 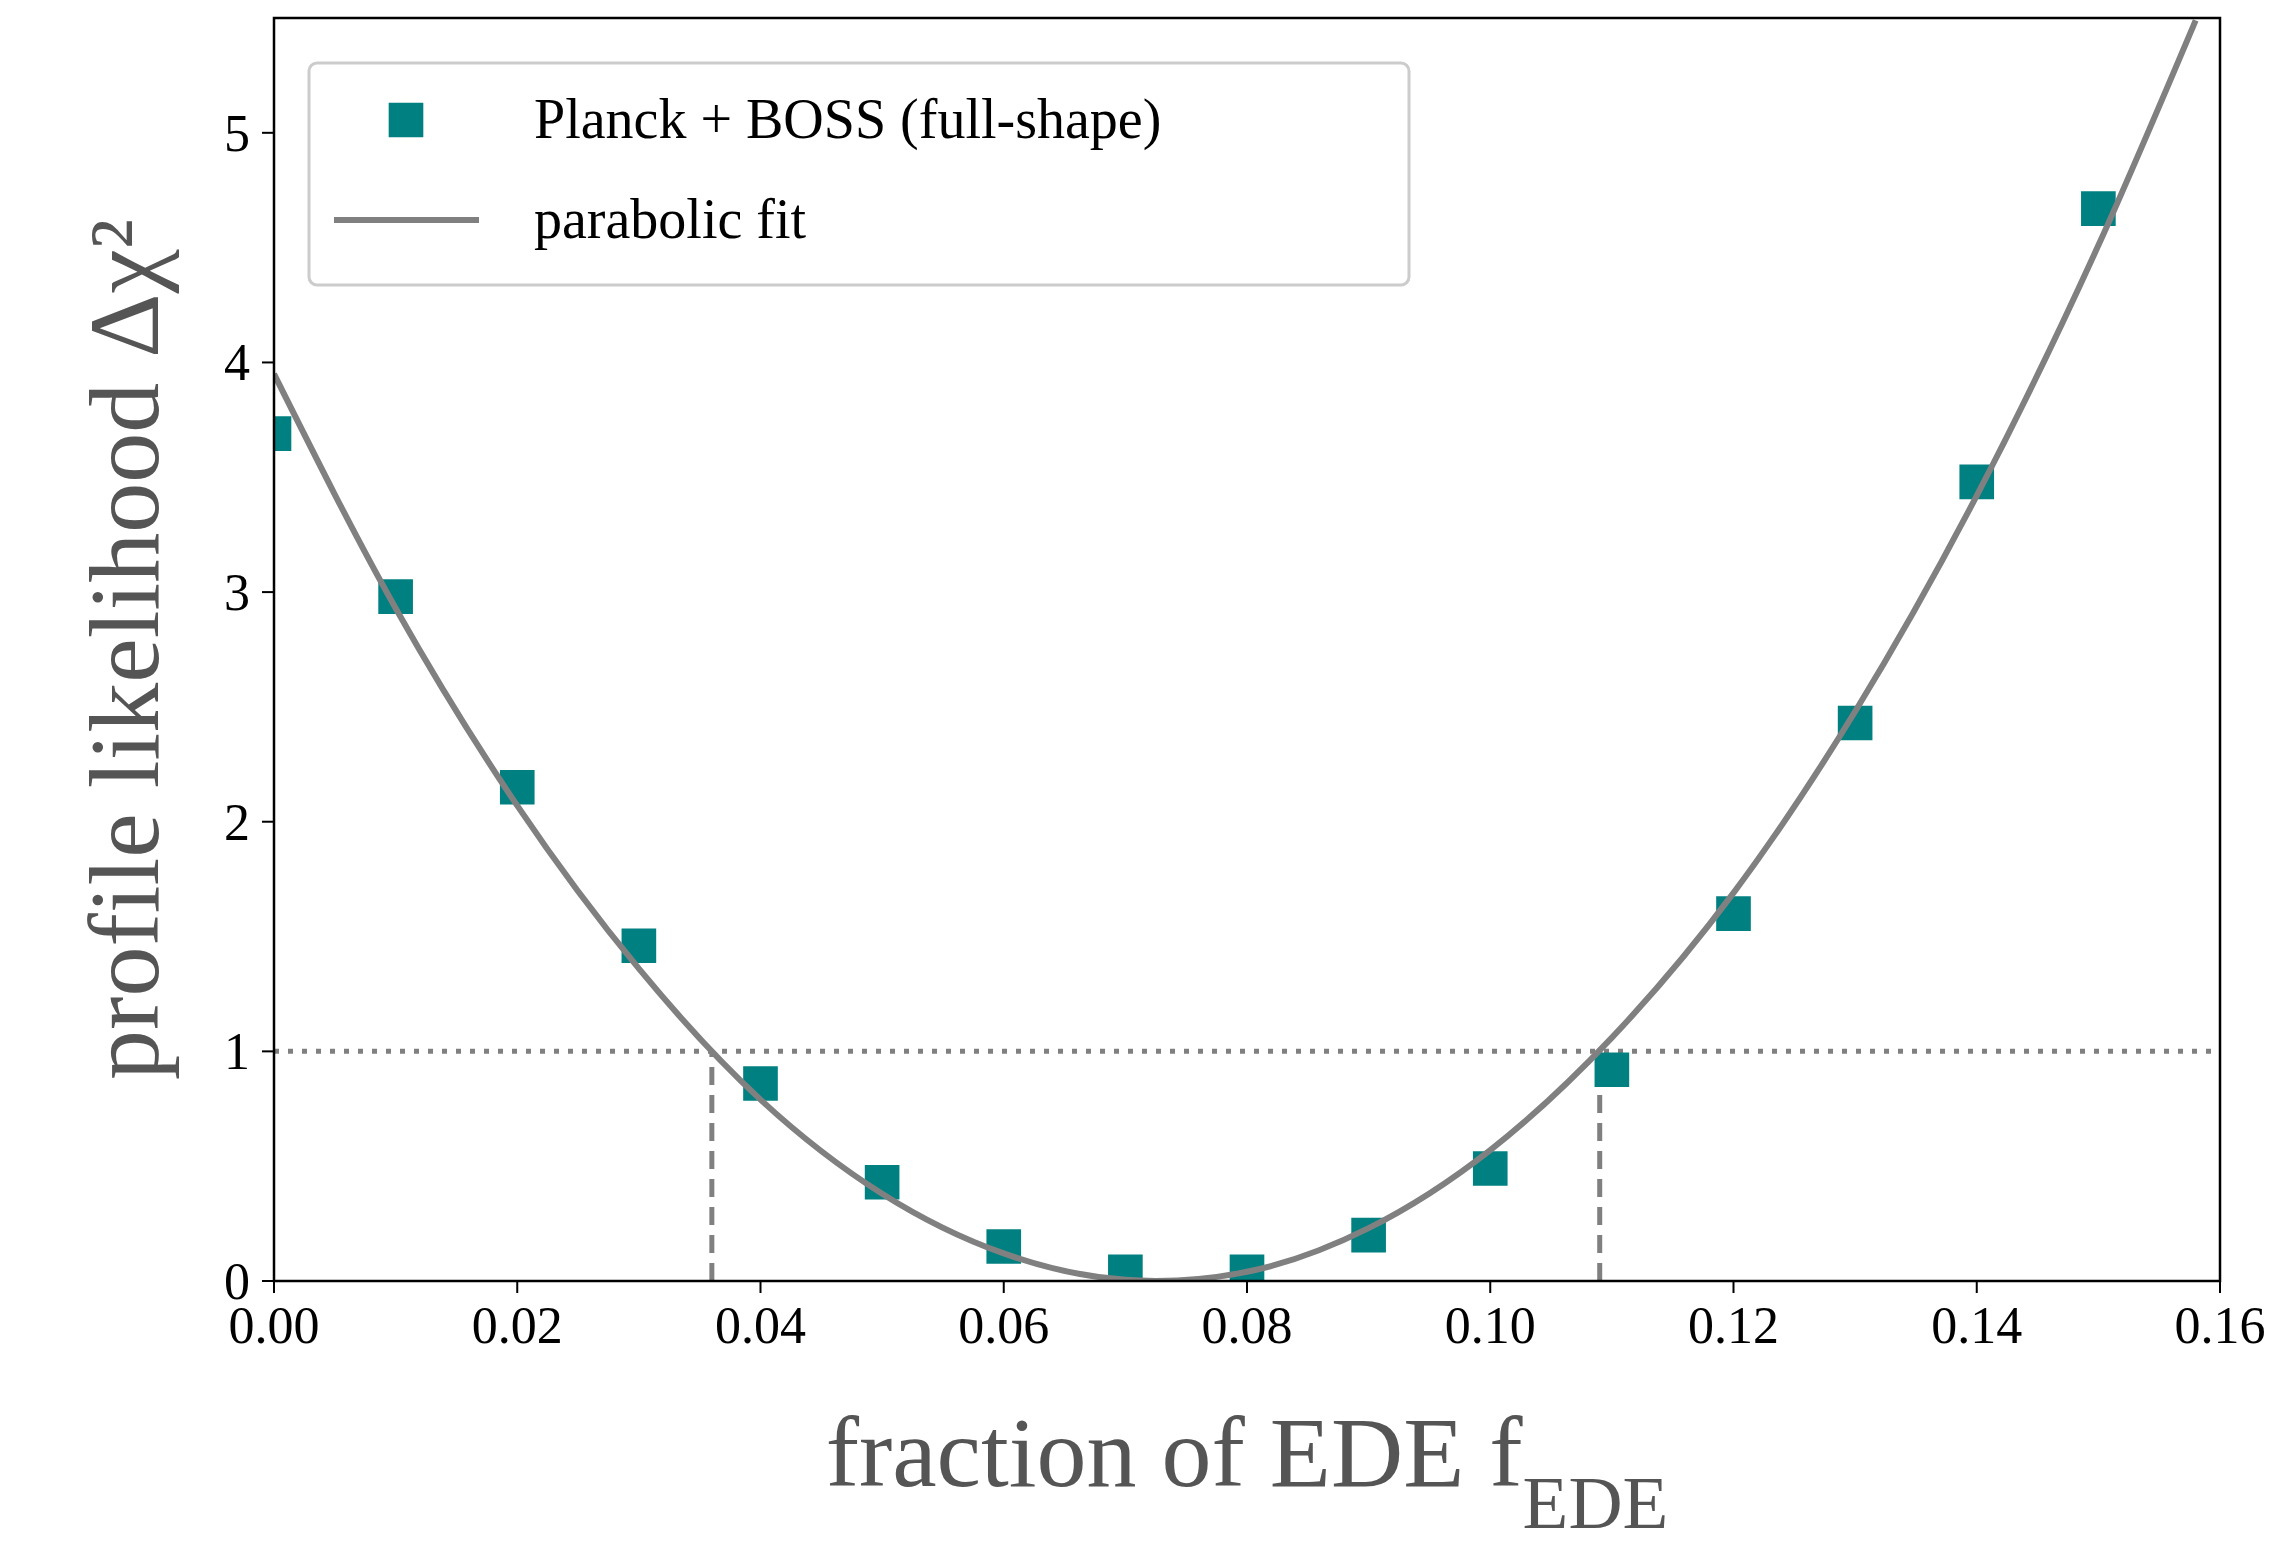 I want to click on x-tick-label: 0.06, so click(x=1004, y=1325).